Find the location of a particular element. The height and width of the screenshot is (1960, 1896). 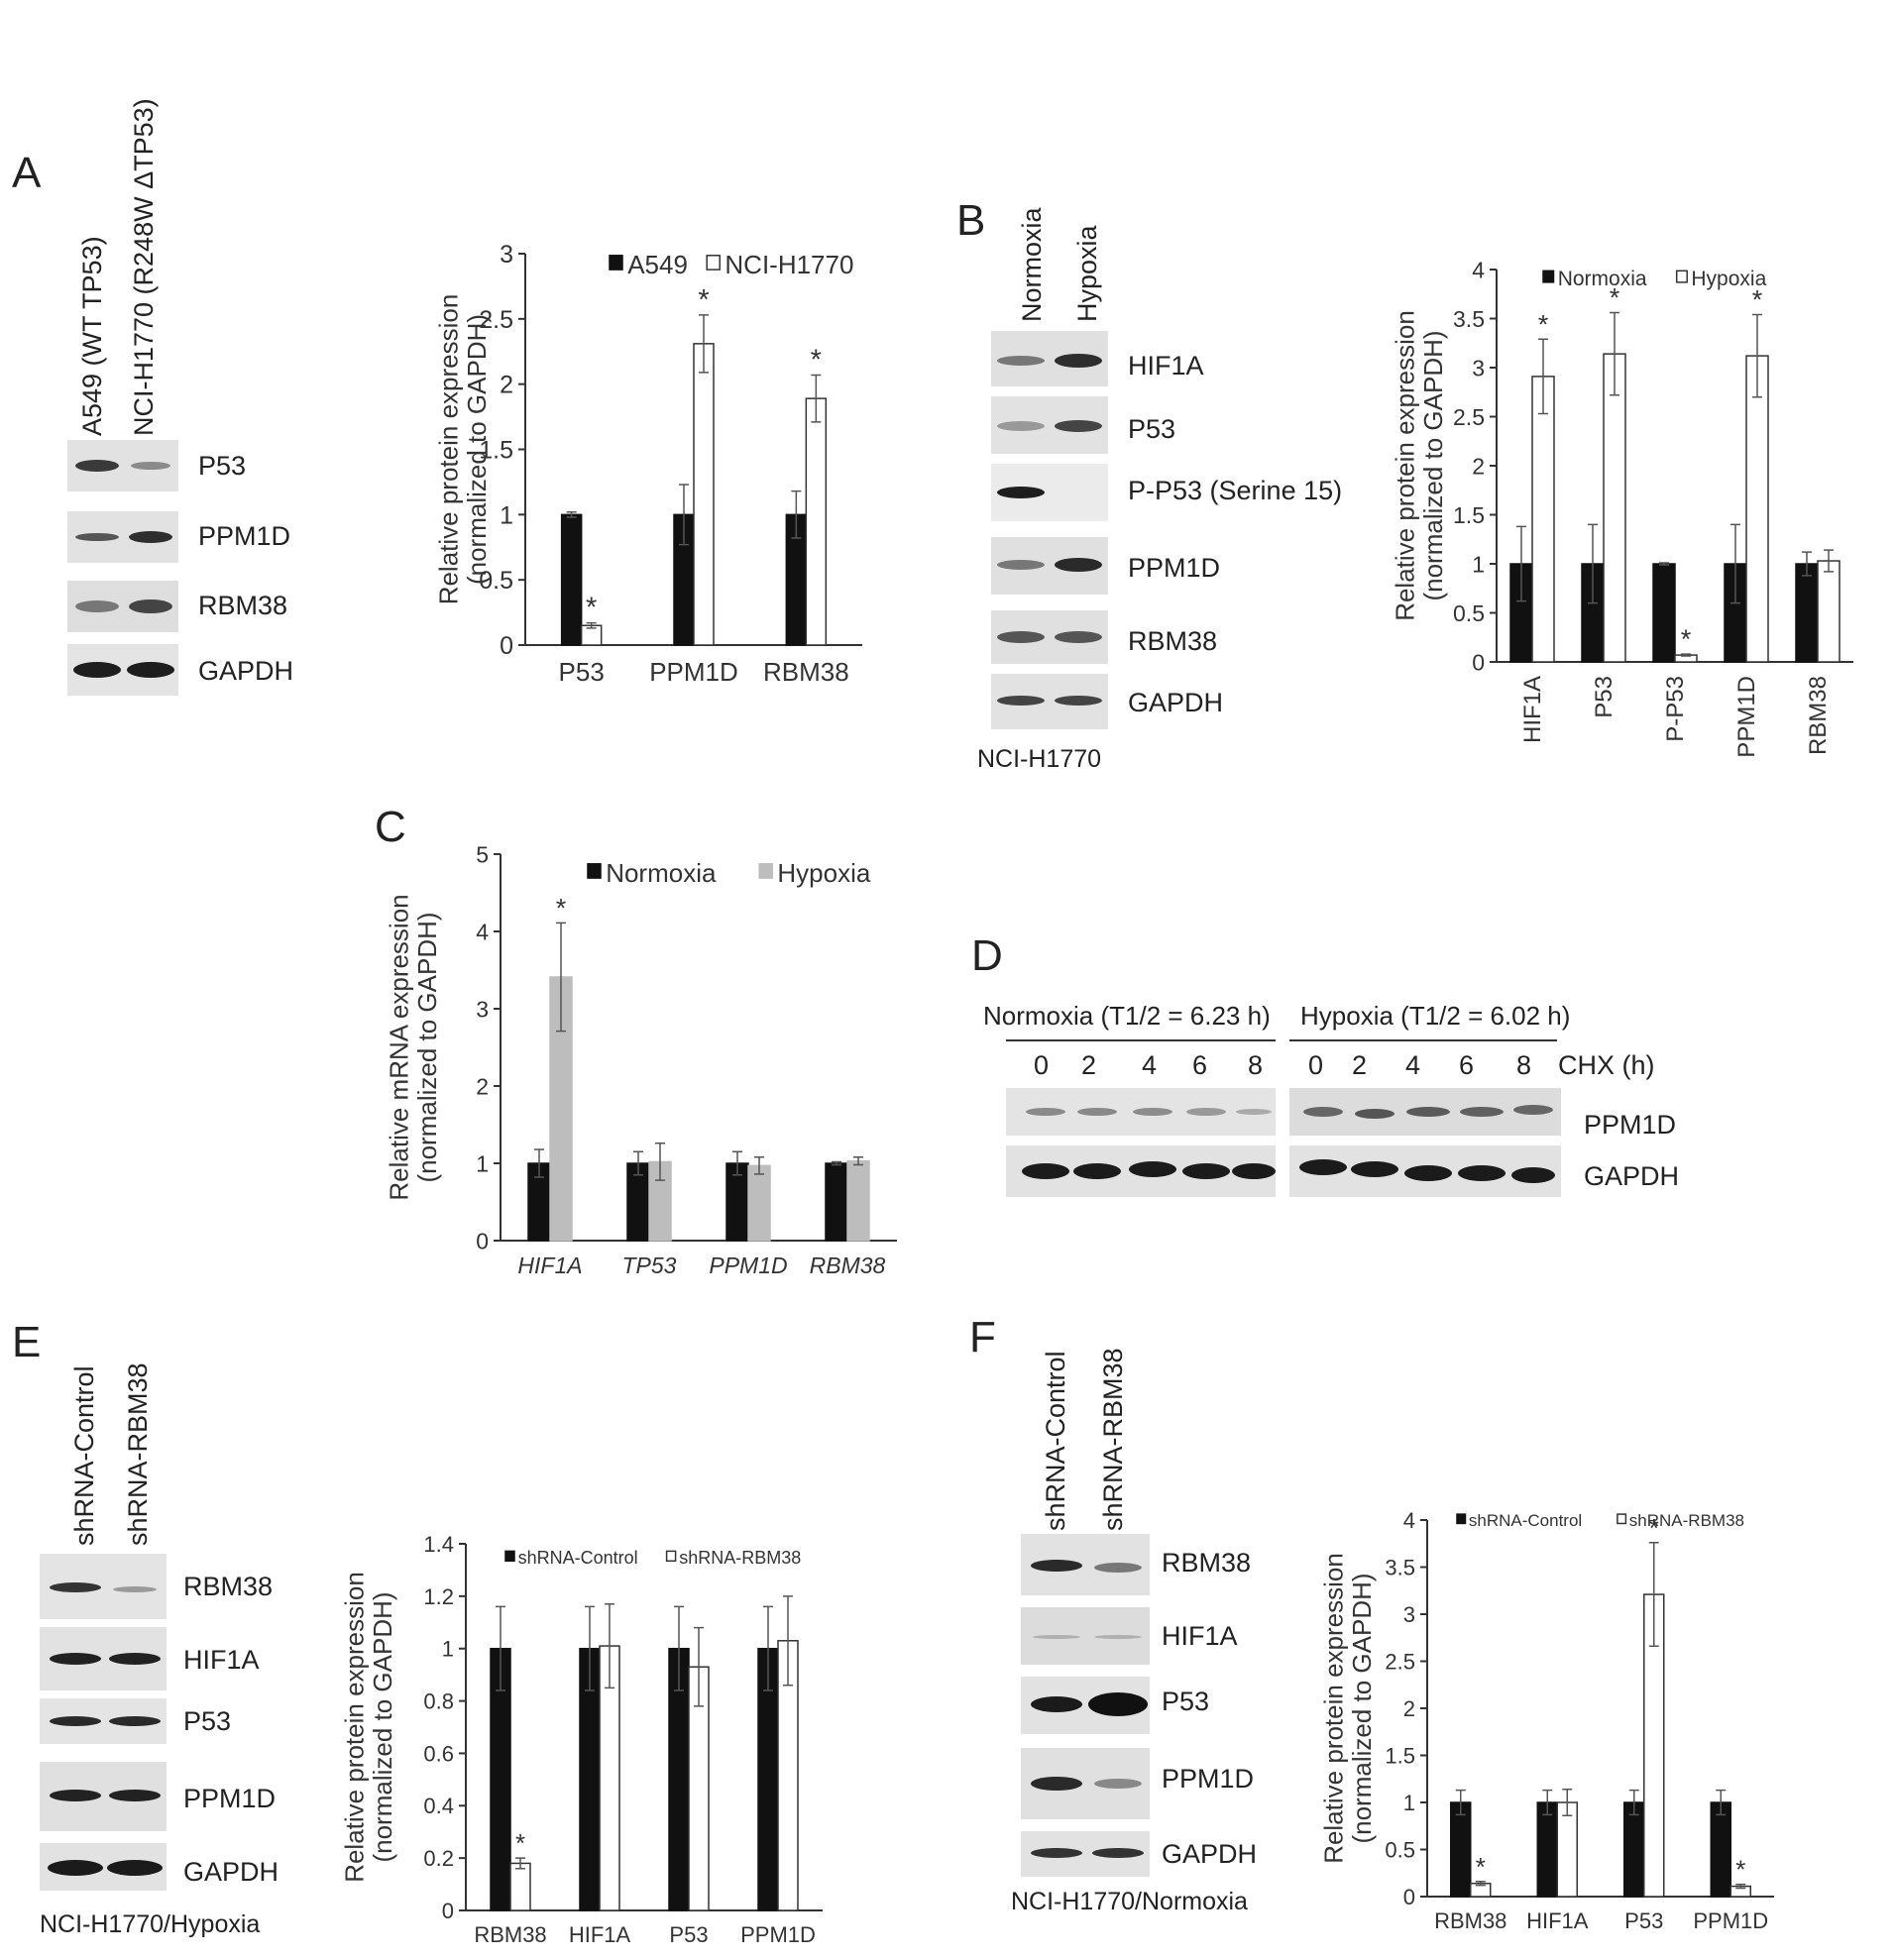

bar-a549-p53 is located at coordinates (571, 579).